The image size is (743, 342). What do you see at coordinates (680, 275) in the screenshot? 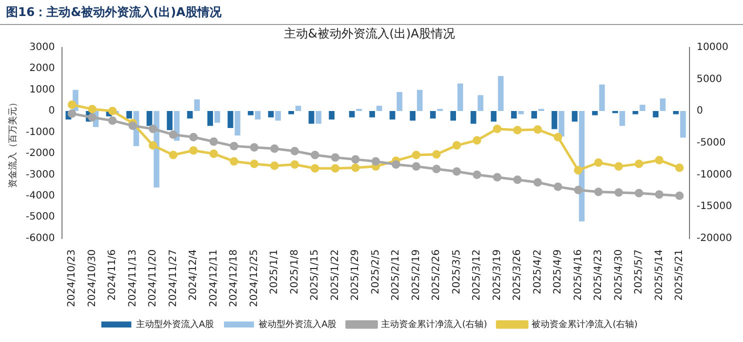
I see `x-tick-label: 2025/5/21` at bounding box center [680, 275].